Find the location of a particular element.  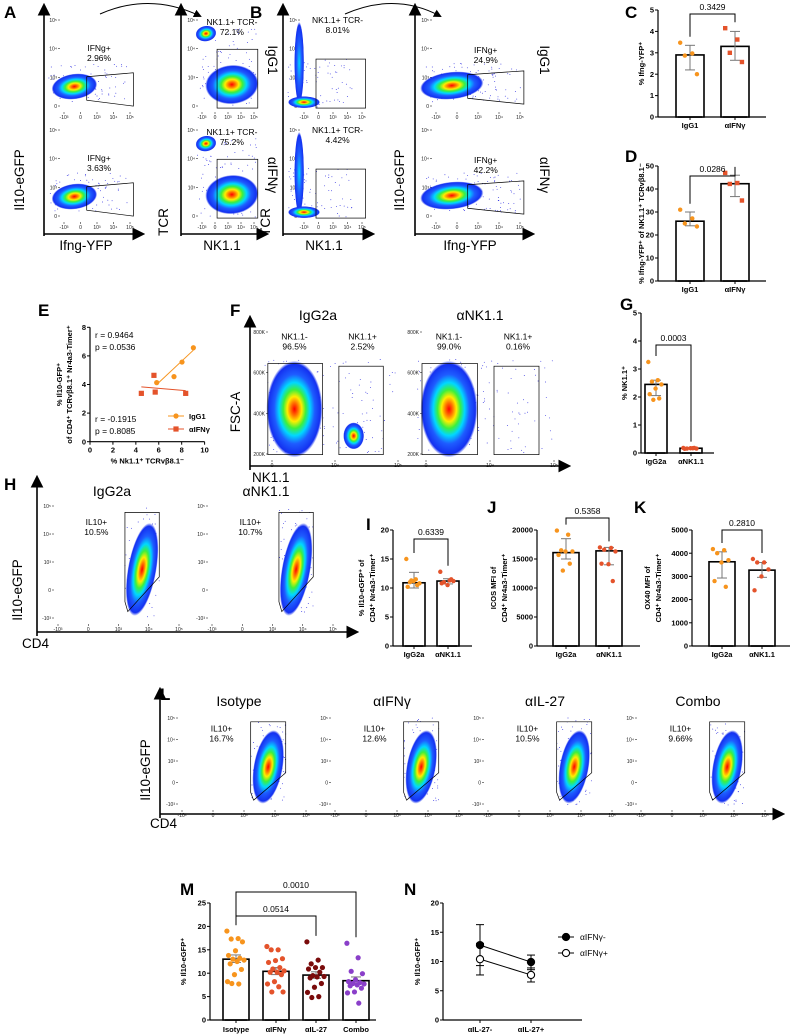

gate-name: NK1.1- is located at coordinates (449, 336).